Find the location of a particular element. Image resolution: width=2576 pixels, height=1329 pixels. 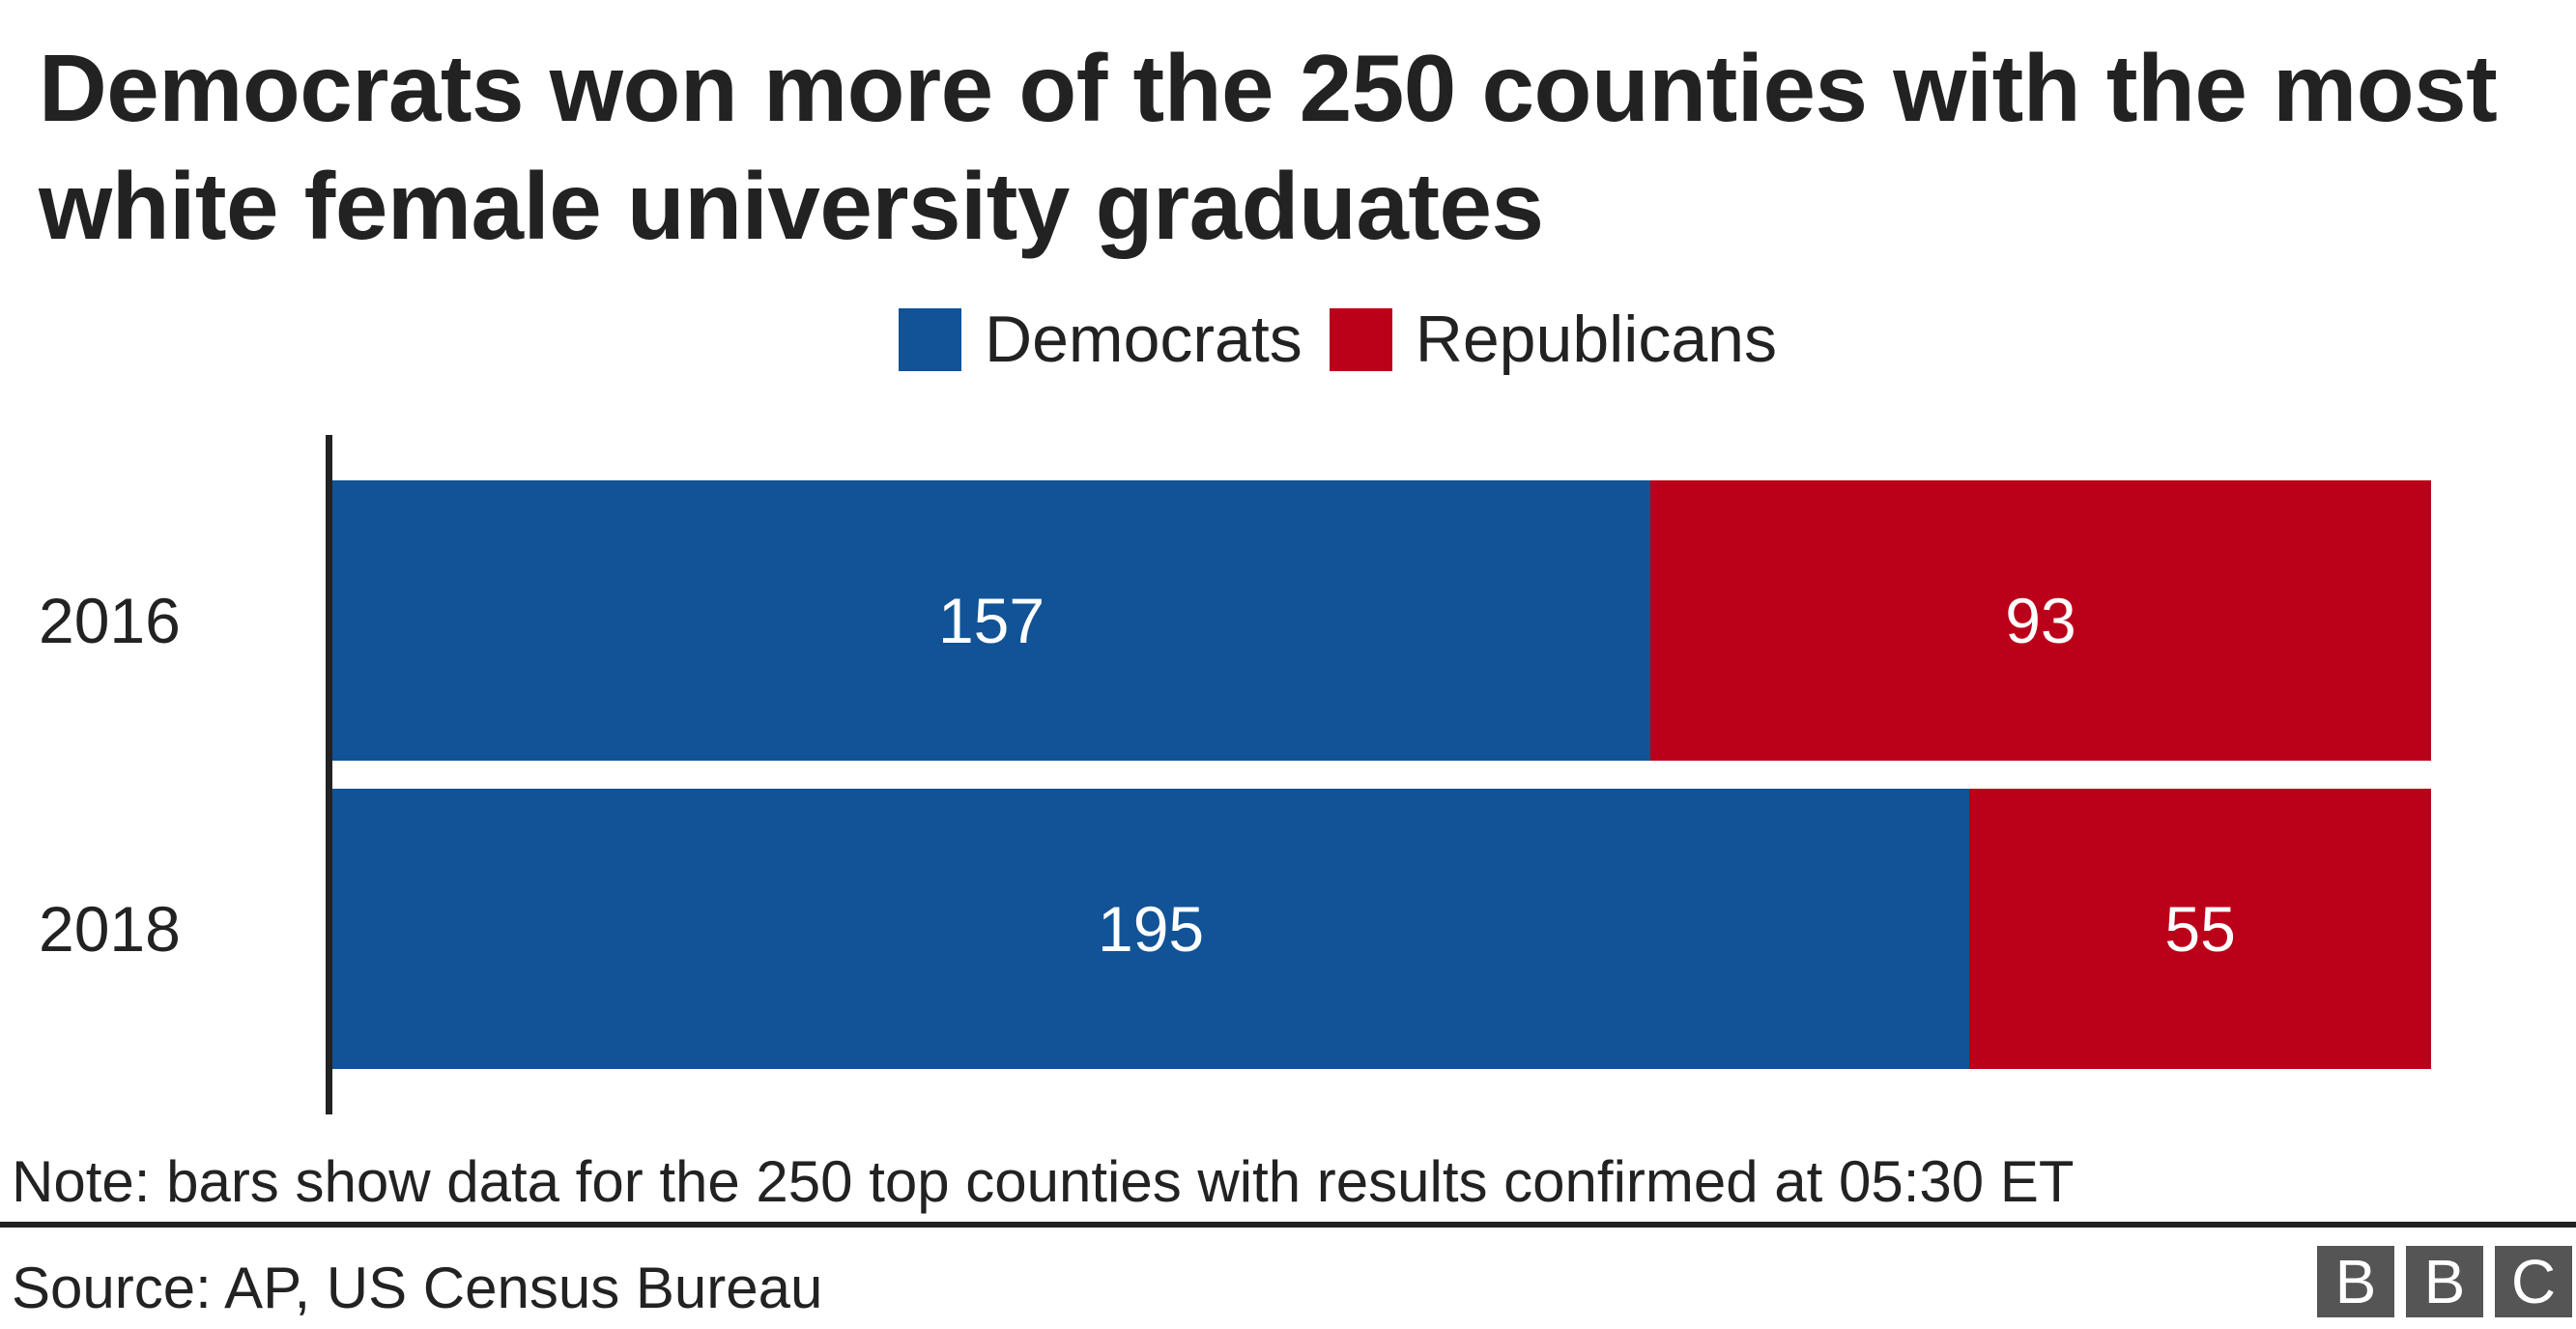

bar-republicans-2018: 55 is located at coordinates (2200, 929).